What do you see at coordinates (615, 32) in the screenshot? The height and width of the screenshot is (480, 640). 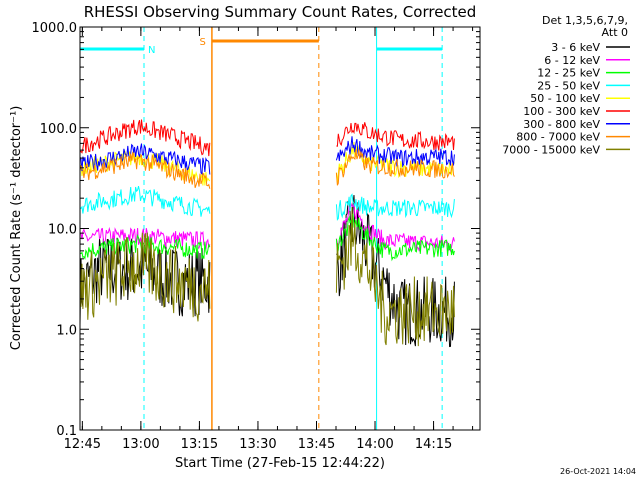 I see `legend-header: Att 0` at bounding box center [615, 32].